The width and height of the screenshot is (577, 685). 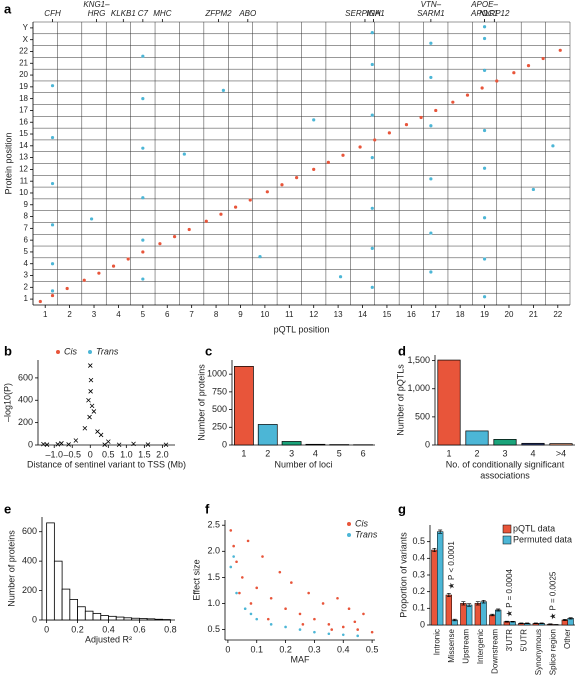 What do you see at coordinates (170, 629) in the screenshot?
I see `x-tick-label: 0.8` at bounding box center [170, 629].